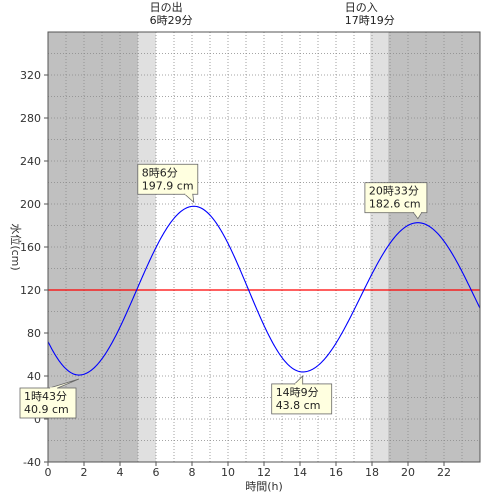 The image size is (496, 496). I want to click on sunset-title: 日の入, so click(361, 7).